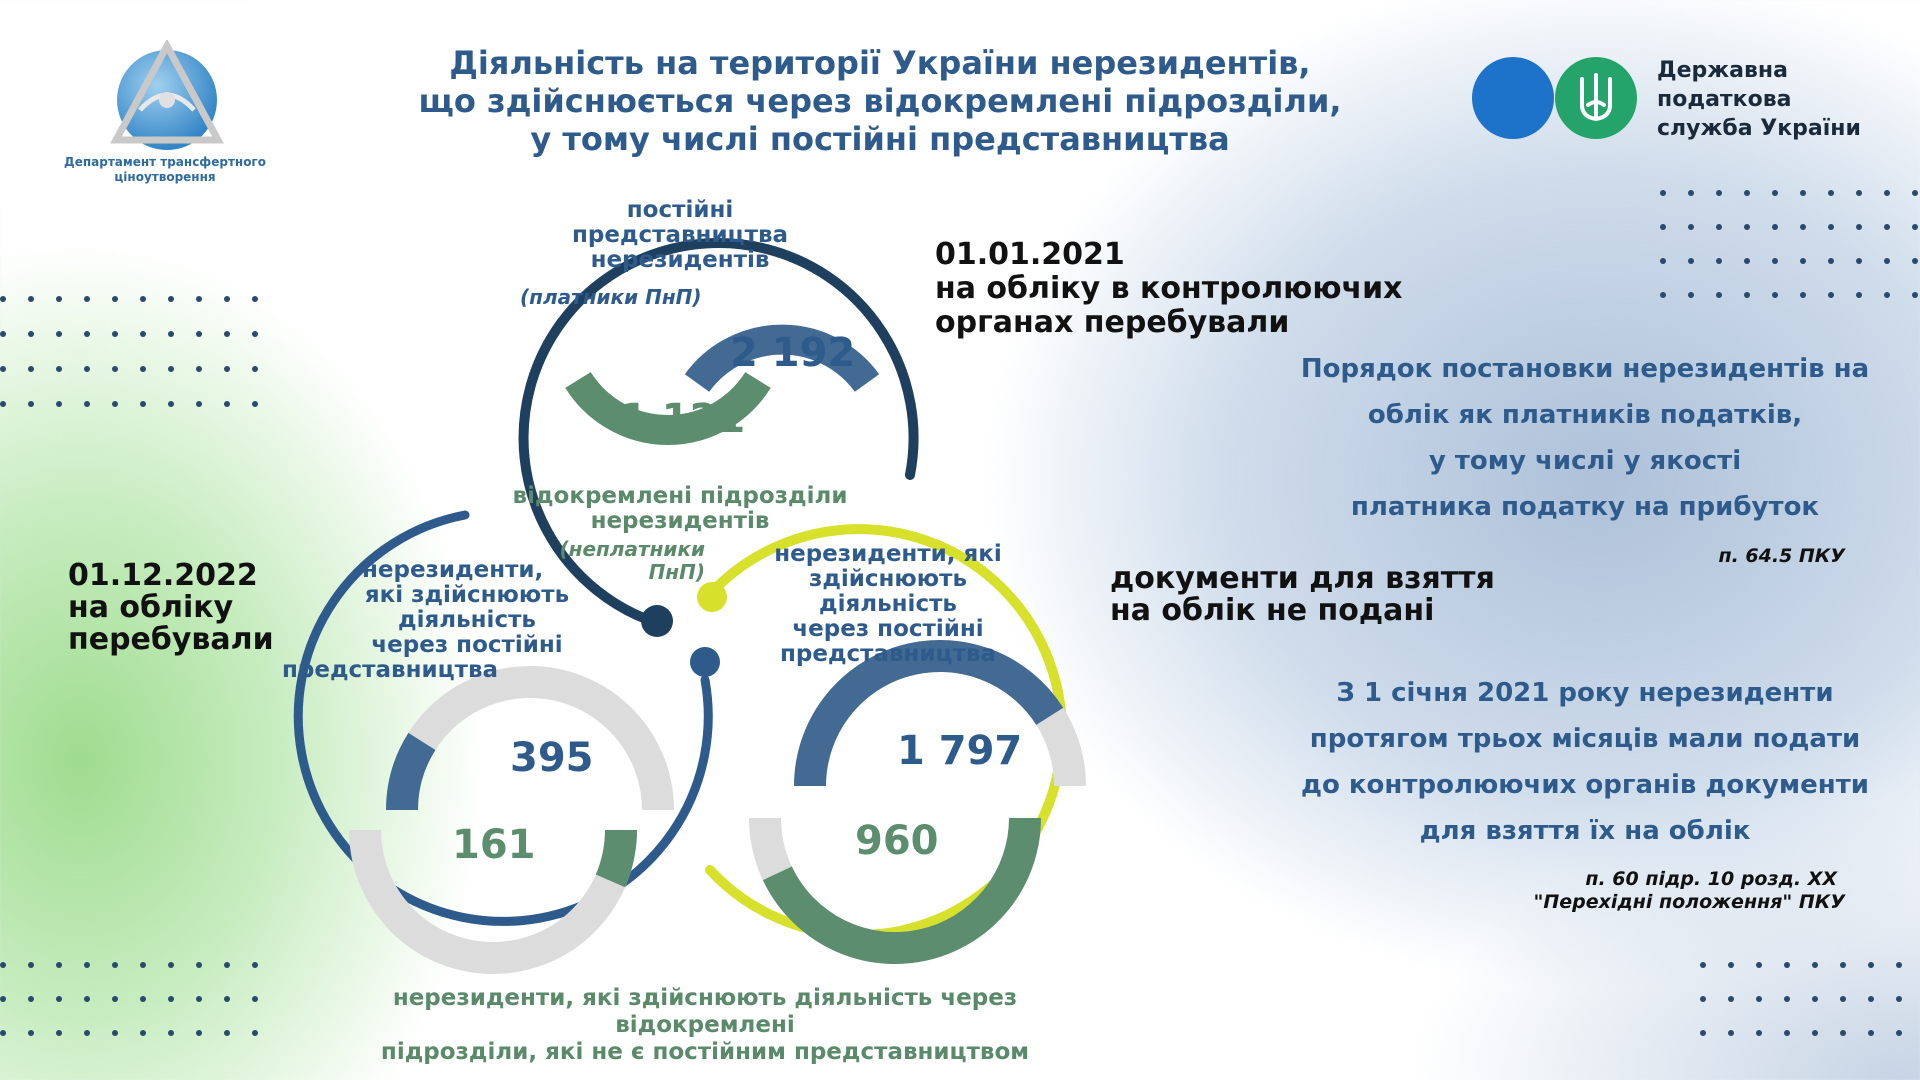  I want to click on dps-name: Державна податкова служба України, so click(1759, 99).